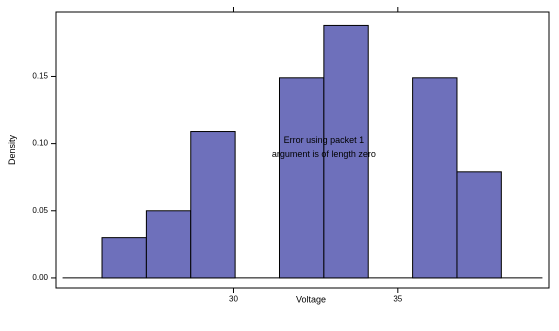 This screenshot has width=559, height=331. What do you see at coordinates (40, 210) in the screenshot?
I see `y-tick-label: 0.05` at bounding box center [40, 210].